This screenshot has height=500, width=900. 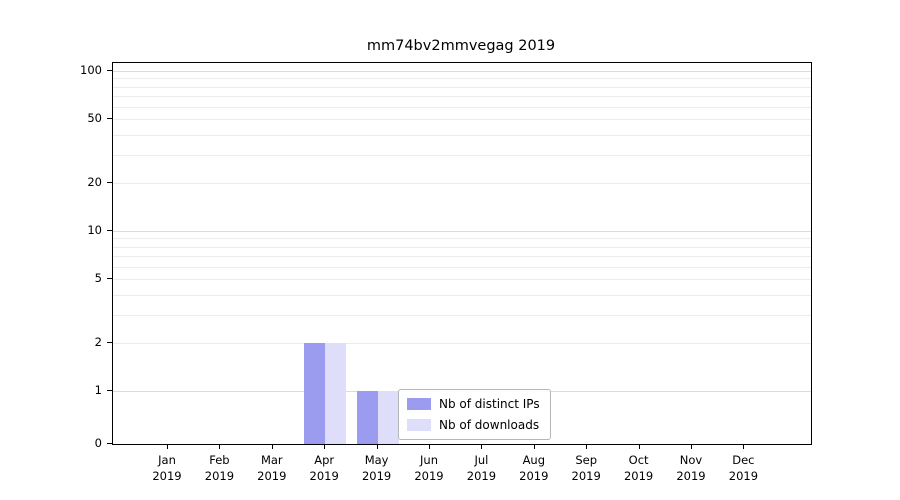 I want to click on y-axis-tick-label: 50, so click(x=94, y=118).